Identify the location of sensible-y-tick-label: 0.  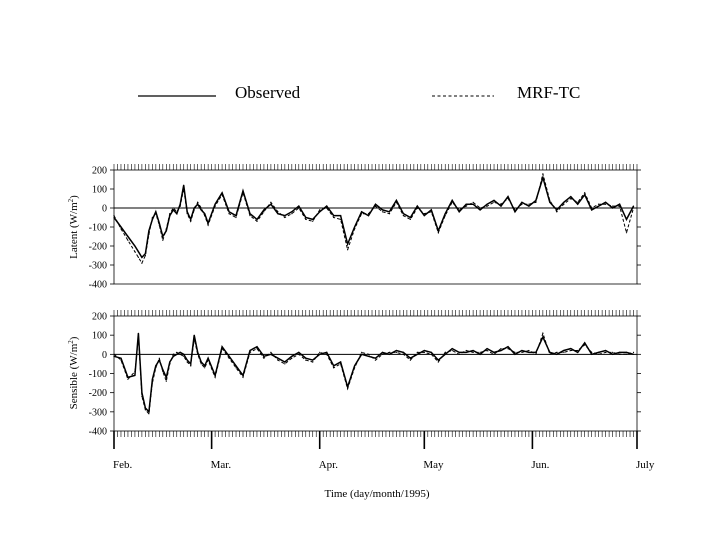
(104, 355).